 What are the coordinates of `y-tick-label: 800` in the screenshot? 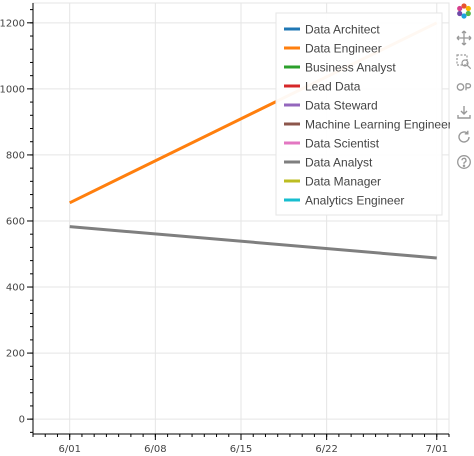 It's located at (15, 155).